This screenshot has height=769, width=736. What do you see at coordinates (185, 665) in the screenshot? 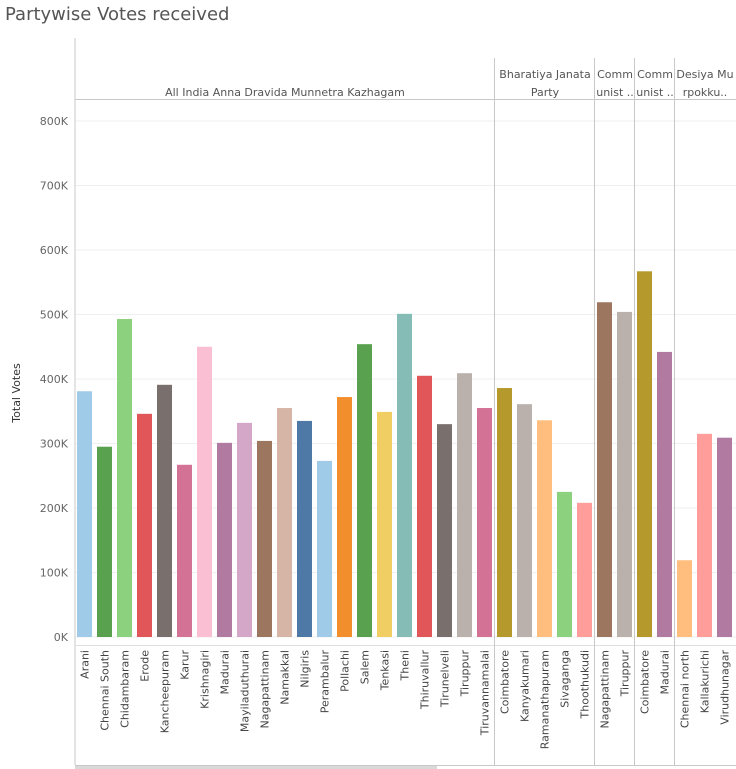
I see `x-tick-label: Karur` at bounding box center [185, 665].